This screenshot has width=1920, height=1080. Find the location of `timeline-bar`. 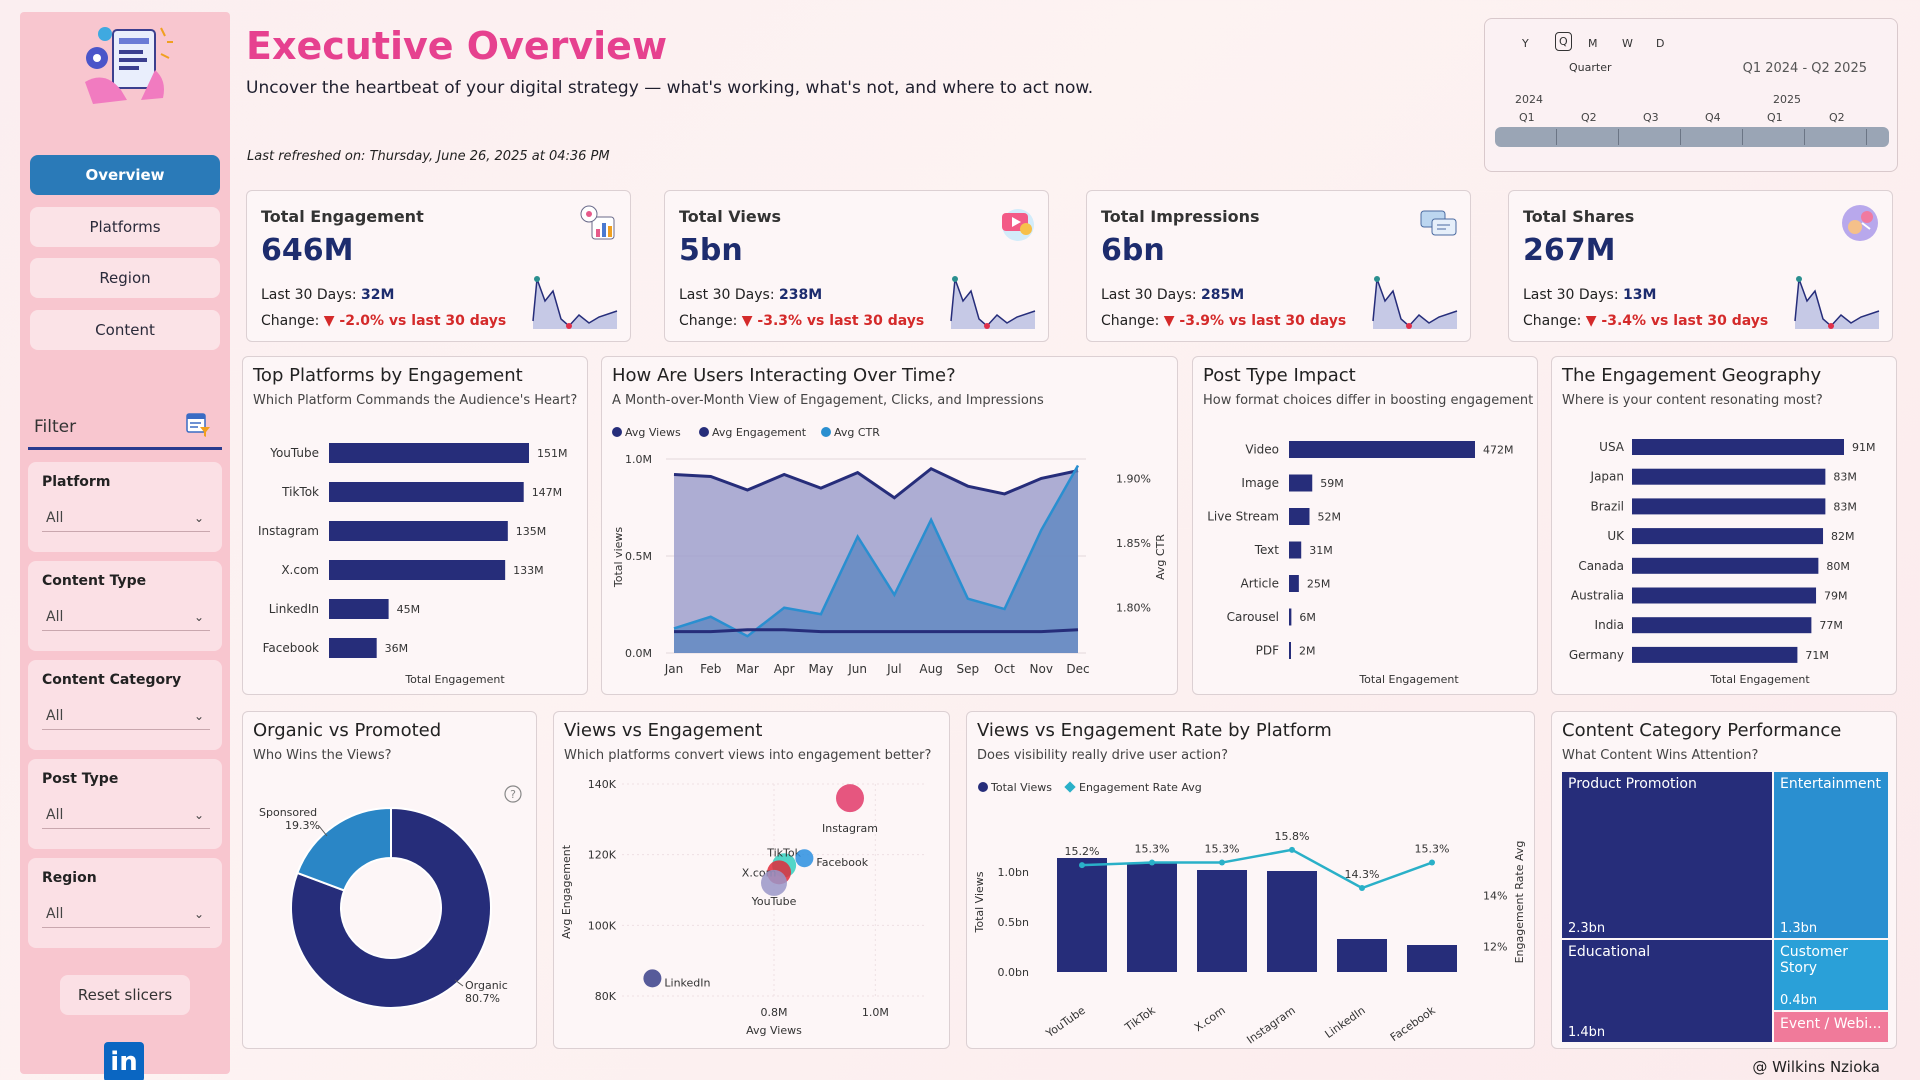

timeline-bar is located at coordinates (1692, 137).